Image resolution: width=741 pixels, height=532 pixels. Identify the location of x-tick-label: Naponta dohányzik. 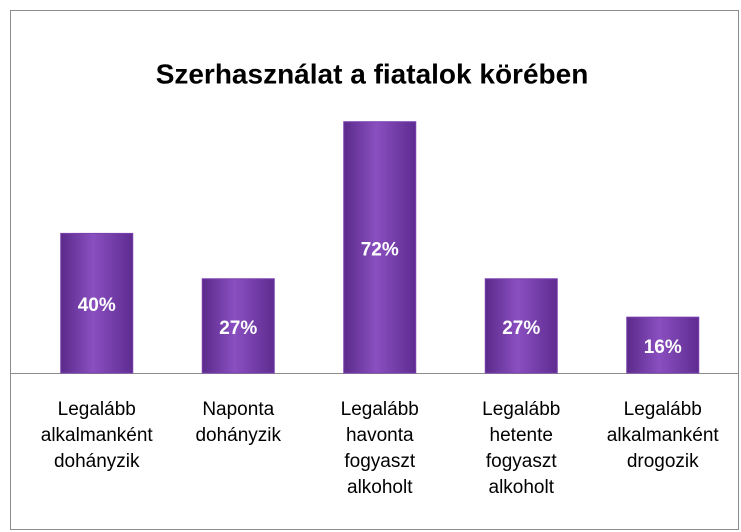
(238, 422).